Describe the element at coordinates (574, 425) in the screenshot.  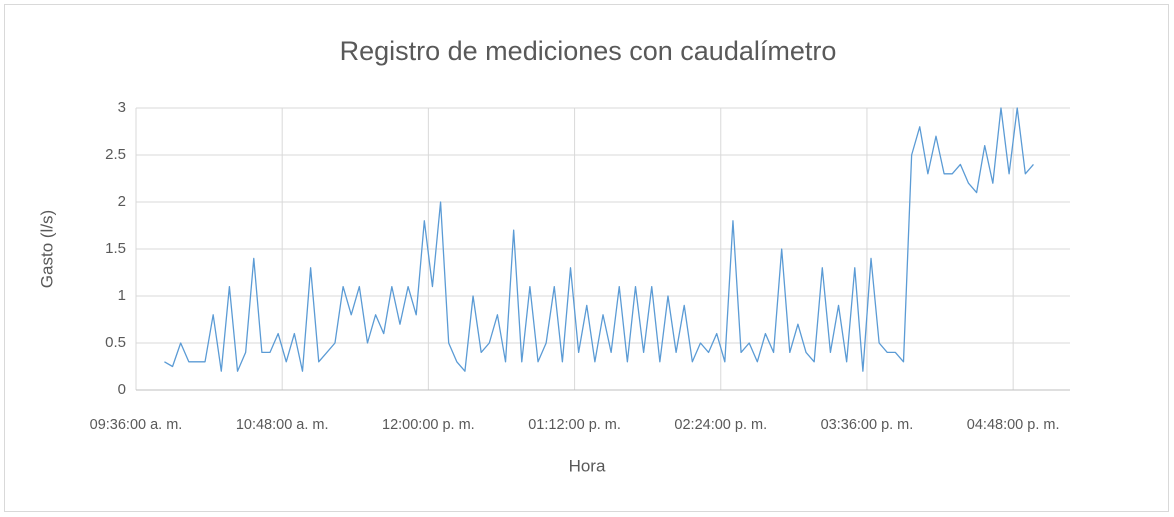
I see `x-tick-label: 01:12:00 p. m.` at that location.